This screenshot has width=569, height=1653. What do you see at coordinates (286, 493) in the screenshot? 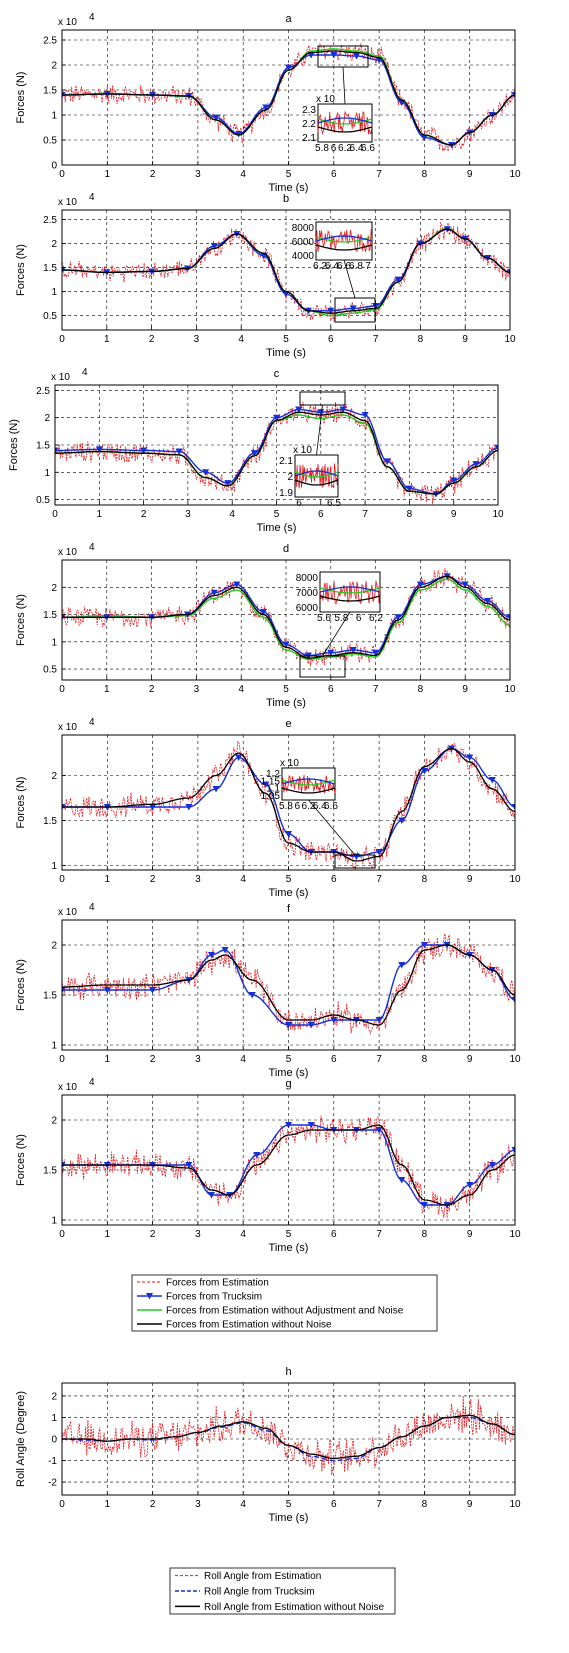
I see `inset-y-tick-label: 1.9` at bounding box center [286, 493].